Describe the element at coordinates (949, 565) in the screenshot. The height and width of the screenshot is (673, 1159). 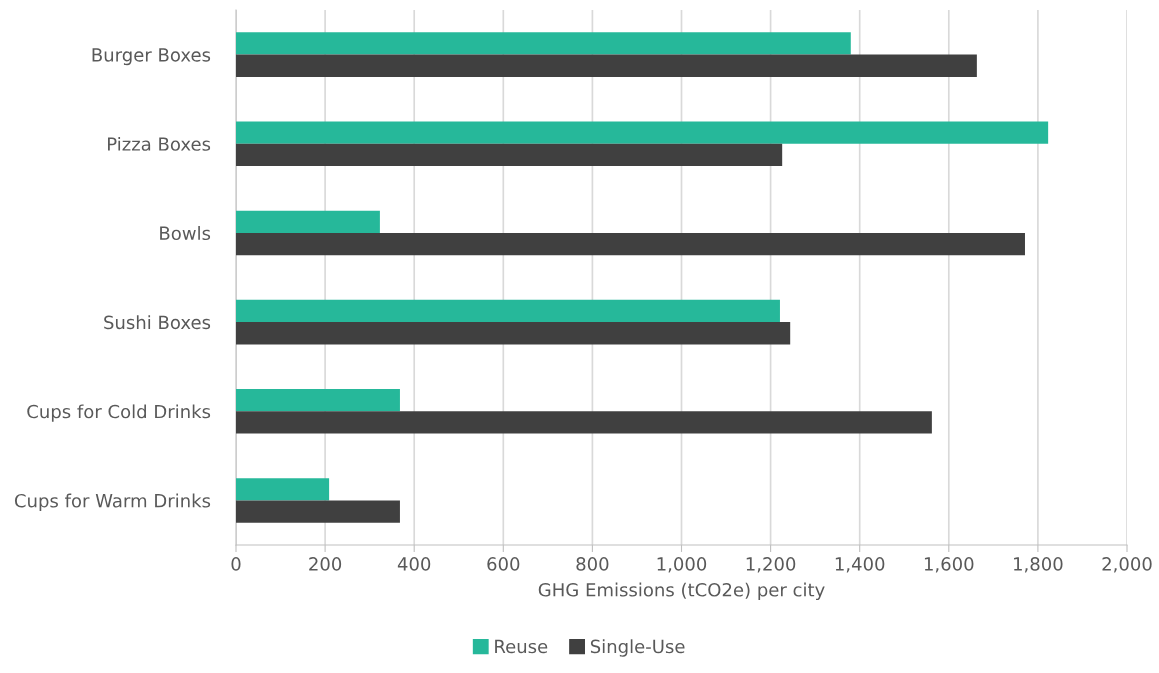
I see `x-tick-label: 1,600` at that location.